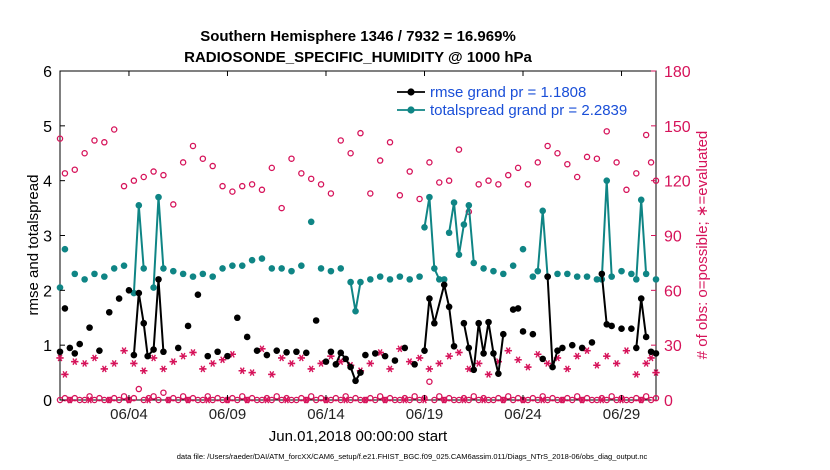 The height and width of the screenshot is (470, 830). Describe the element at coordinates (358, 436) in the screenshot. I see `x-axis-label: Jun.01,2018 00:00:00 start` at that location.